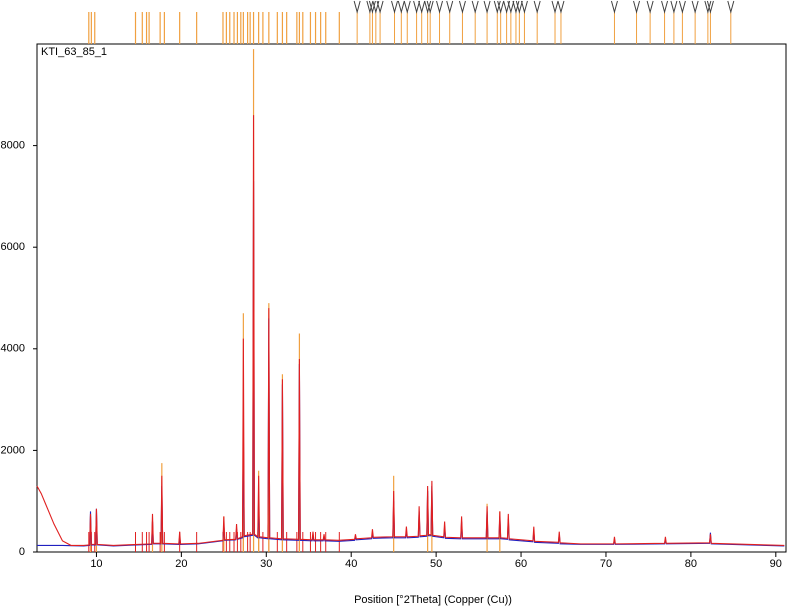  What do you see at coordinates (433, 600) in the screenshot?
I see `x-axis-title: Position [°2Theta] (Copper (Cu))` at bounding box center [433, 600].